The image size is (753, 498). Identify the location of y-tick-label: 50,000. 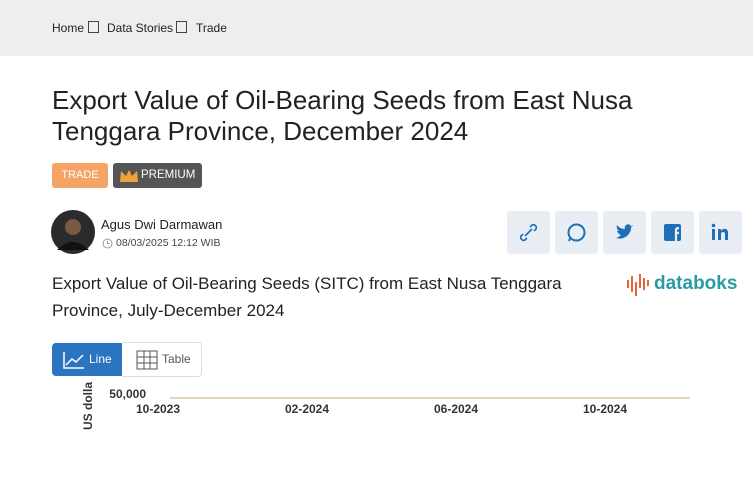
(127, 394).